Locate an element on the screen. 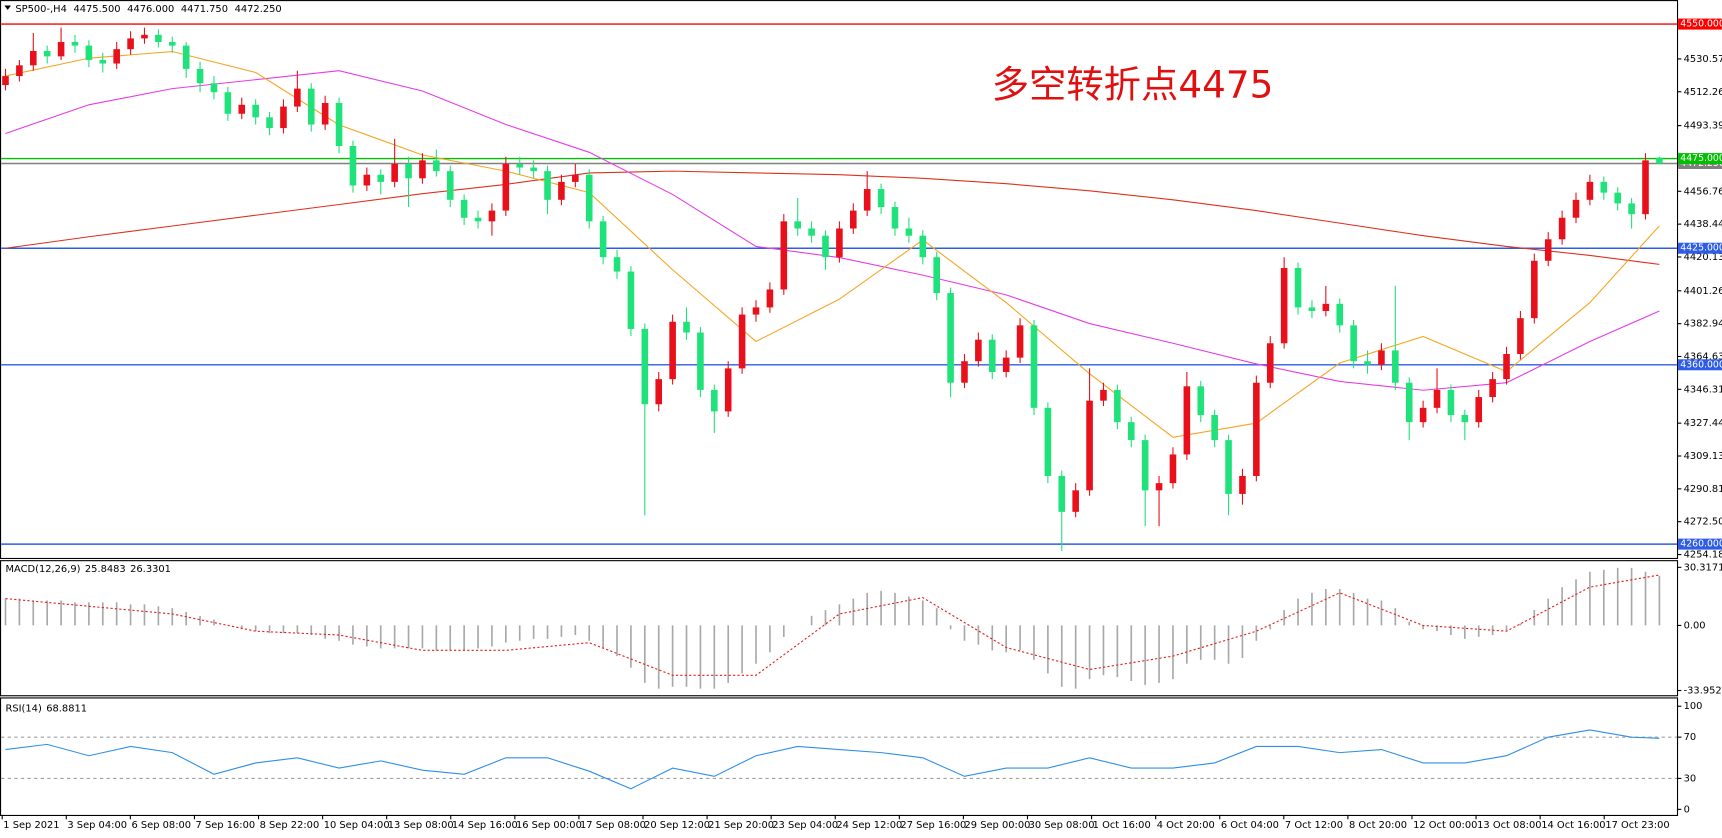 This screenshot has height=838, width=1722. y-tick-label: 4309.130 is located at coordinates (1703, 456).